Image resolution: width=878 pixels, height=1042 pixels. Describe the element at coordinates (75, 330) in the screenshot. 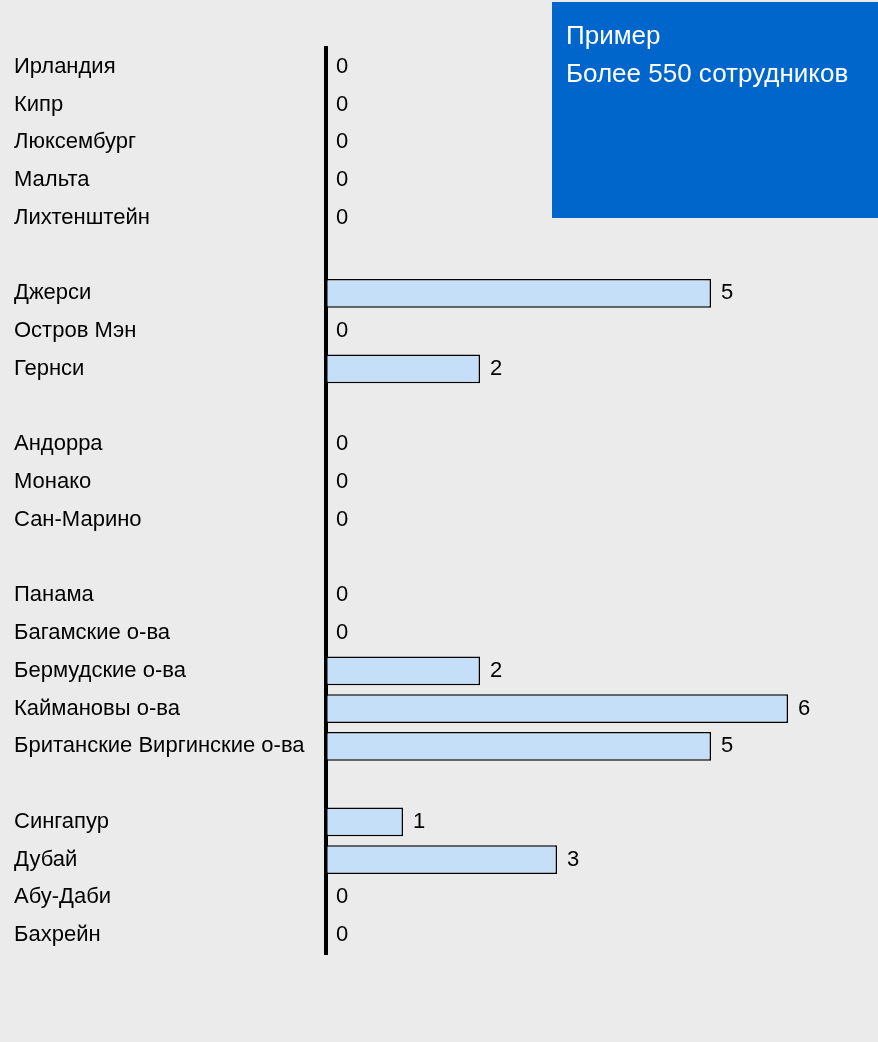

I see `y-tick-label: Остров Мэн` at that location.